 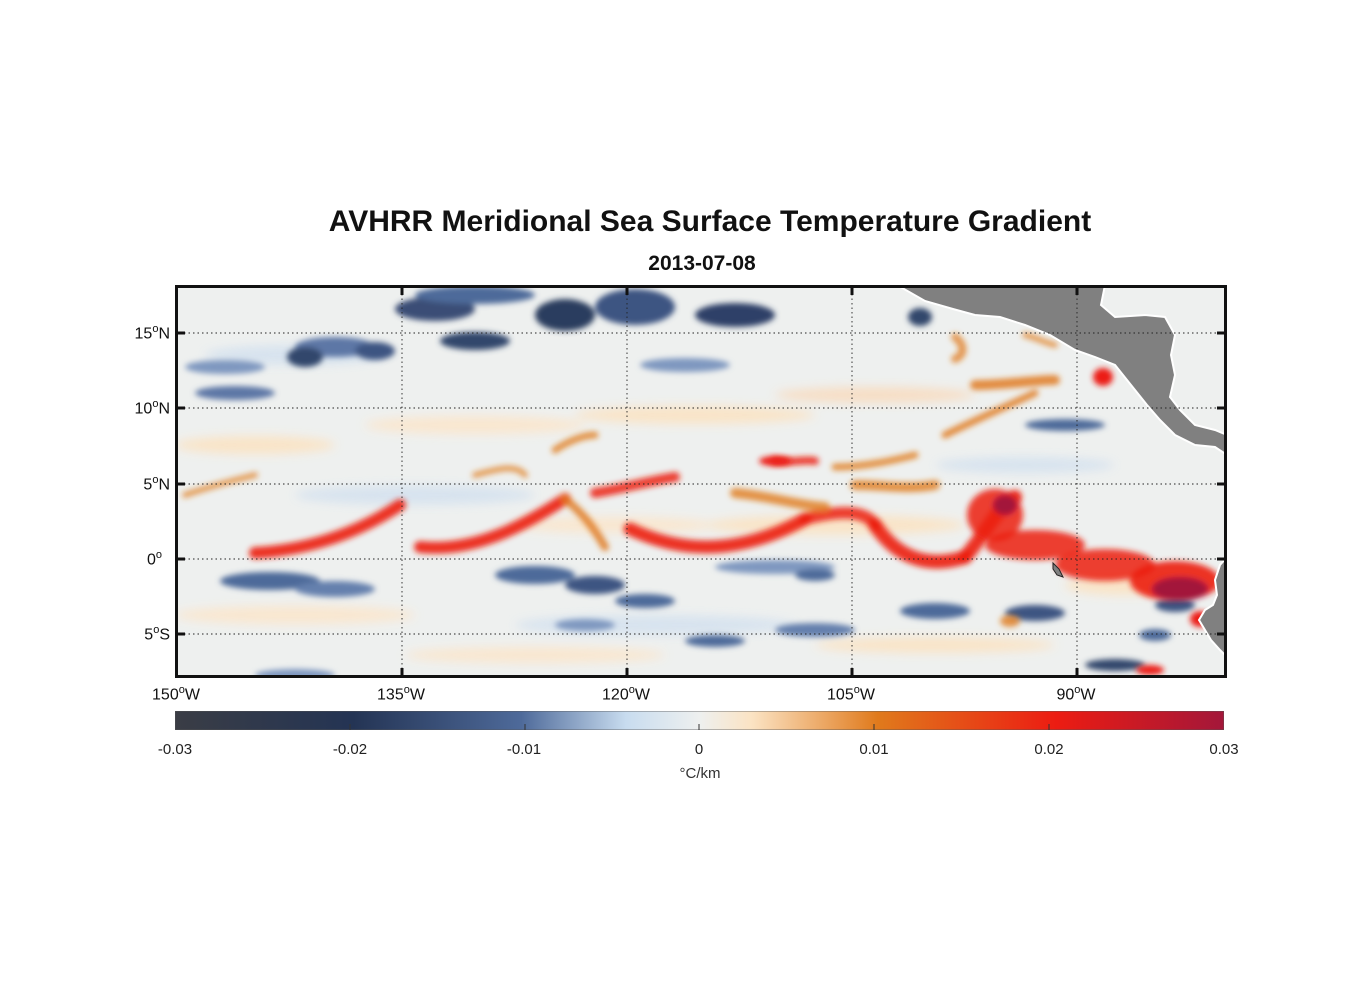 What do you see at coordinates (176, 694) in the screenshot?
I see `lon-label-150w: 150oW` at bounding box center [176, 694].